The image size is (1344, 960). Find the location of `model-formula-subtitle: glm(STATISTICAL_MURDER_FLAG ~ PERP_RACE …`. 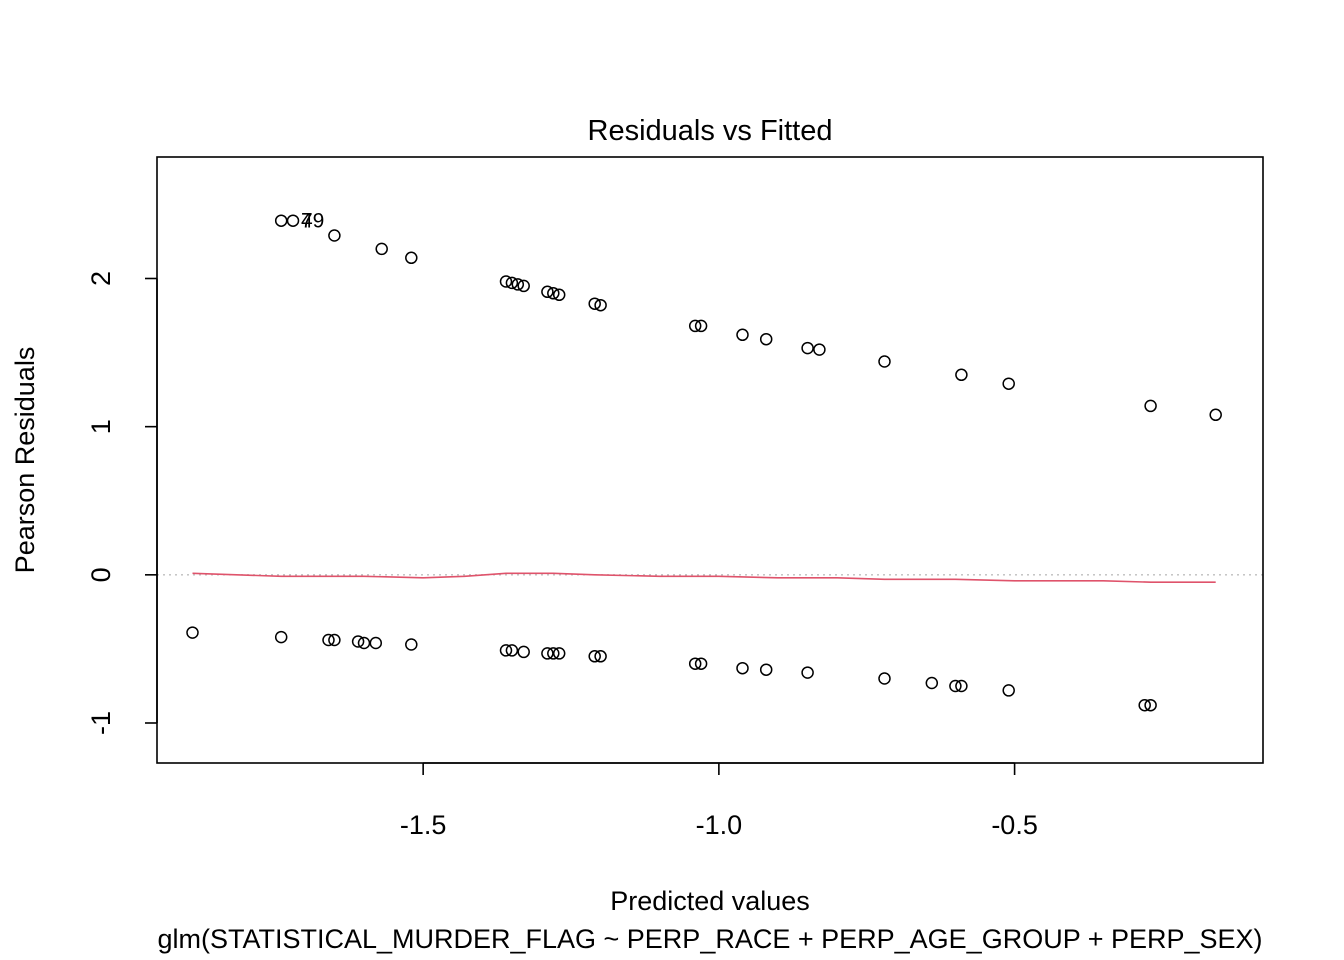

model-formula-subtitle: glm(STATISTICAL_MURDER_FLAG ~ PERP_RACE … is located at coordinates (709, 939).